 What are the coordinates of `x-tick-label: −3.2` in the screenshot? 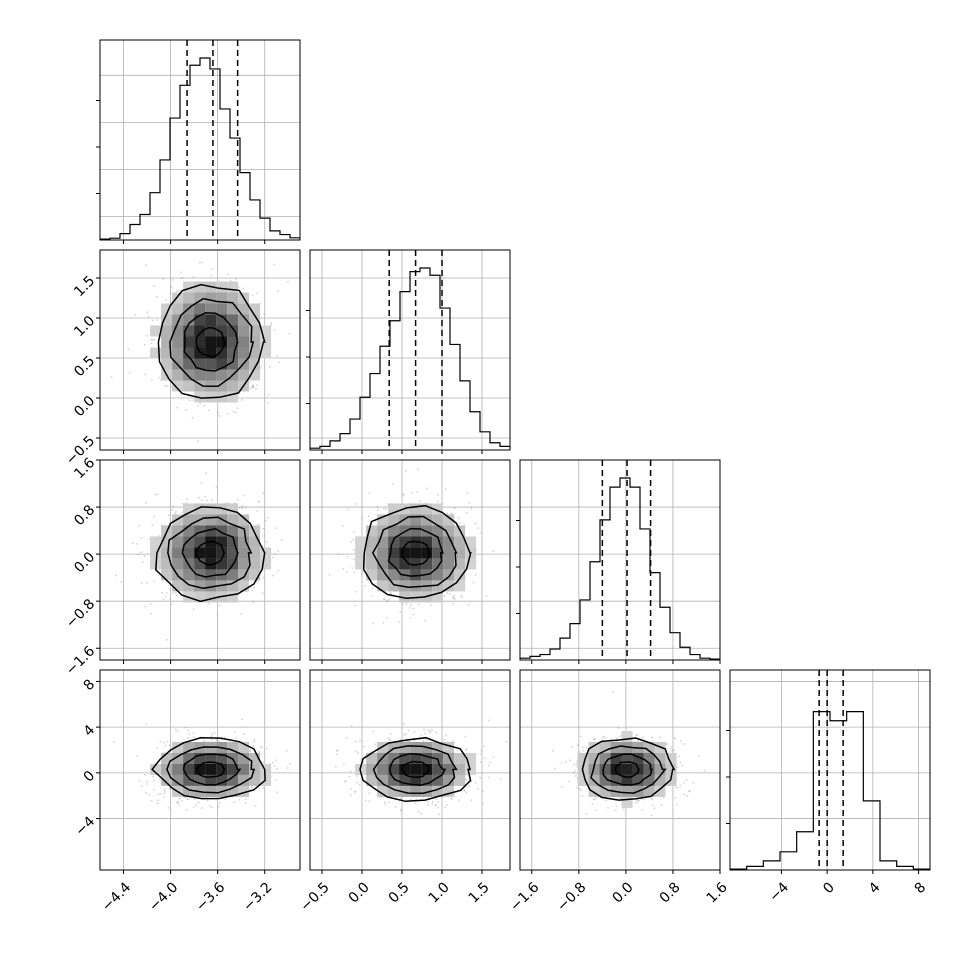 It's located at (257, 896).